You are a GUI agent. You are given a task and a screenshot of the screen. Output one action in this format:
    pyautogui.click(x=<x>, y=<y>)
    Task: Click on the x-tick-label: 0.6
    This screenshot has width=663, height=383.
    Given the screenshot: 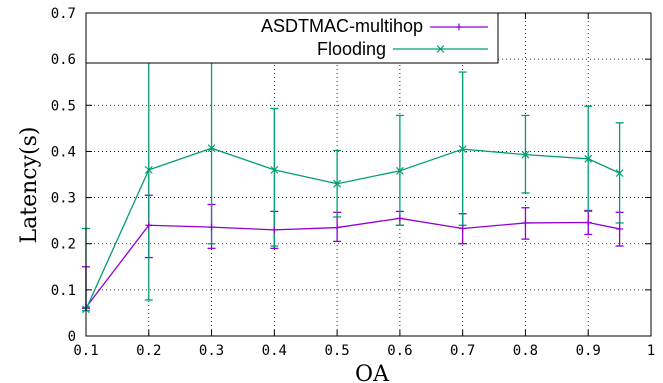 What is the action you would take?
    pyautogui.click(x=399, y=351)
    